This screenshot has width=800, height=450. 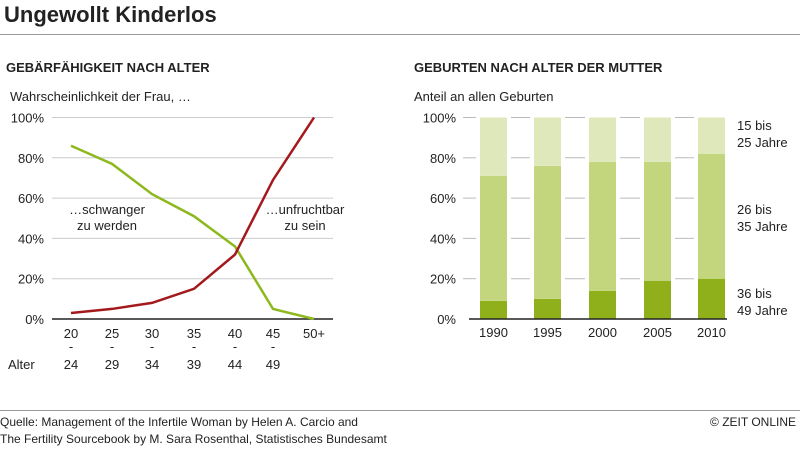 What do you see at coordinates (657, 332) in the screenshot?
I see `x-tick-label: 2005` at bounding box center [657, 332].